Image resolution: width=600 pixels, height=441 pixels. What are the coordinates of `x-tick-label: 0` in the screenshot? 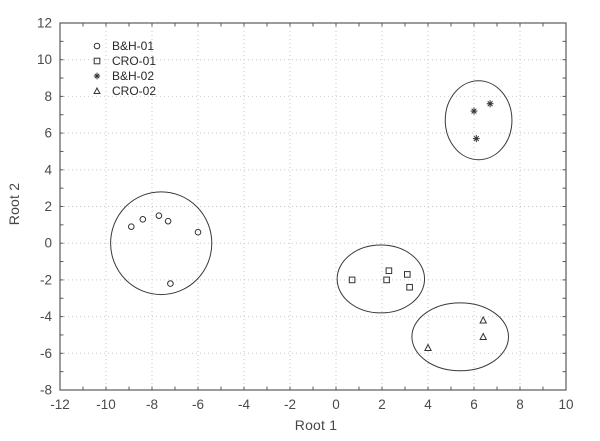 It's located at (336, 404).